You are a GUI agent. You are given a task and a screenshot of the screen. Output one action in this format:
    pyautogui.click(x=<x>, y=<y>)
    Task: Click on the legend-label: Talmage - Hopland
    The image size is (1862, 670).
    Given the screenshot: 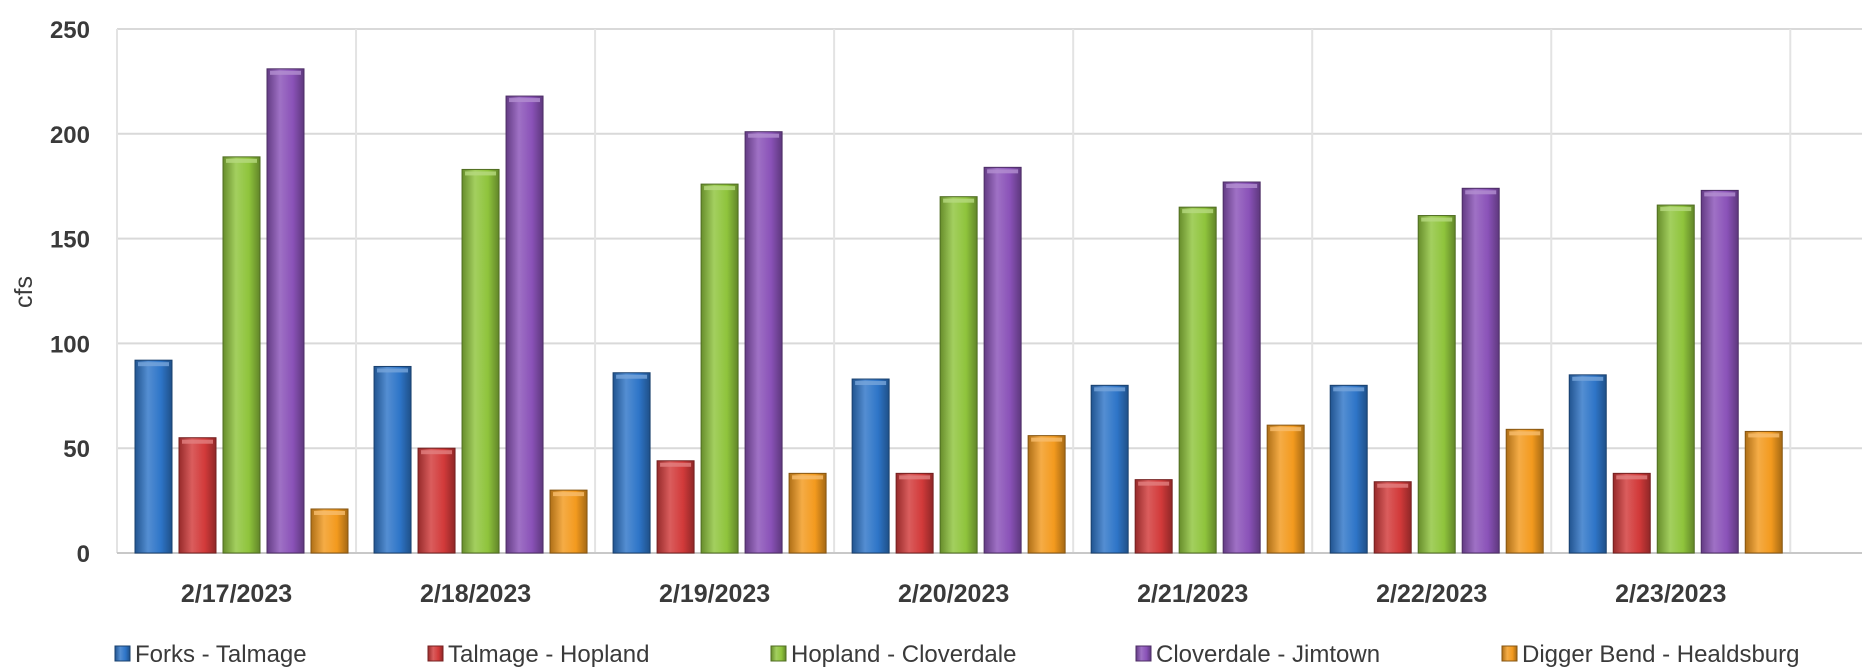 What is the action you would take?
    pyautogui.click(x=548, y=654)
    